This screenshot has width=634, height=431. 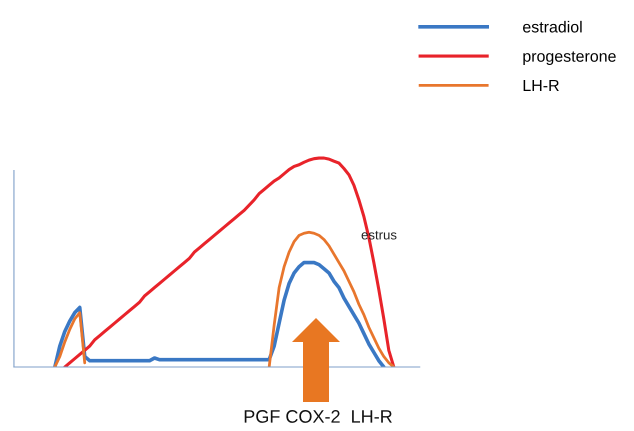 I want to click on legend-label: LH-R, so click(x=541, y=85).